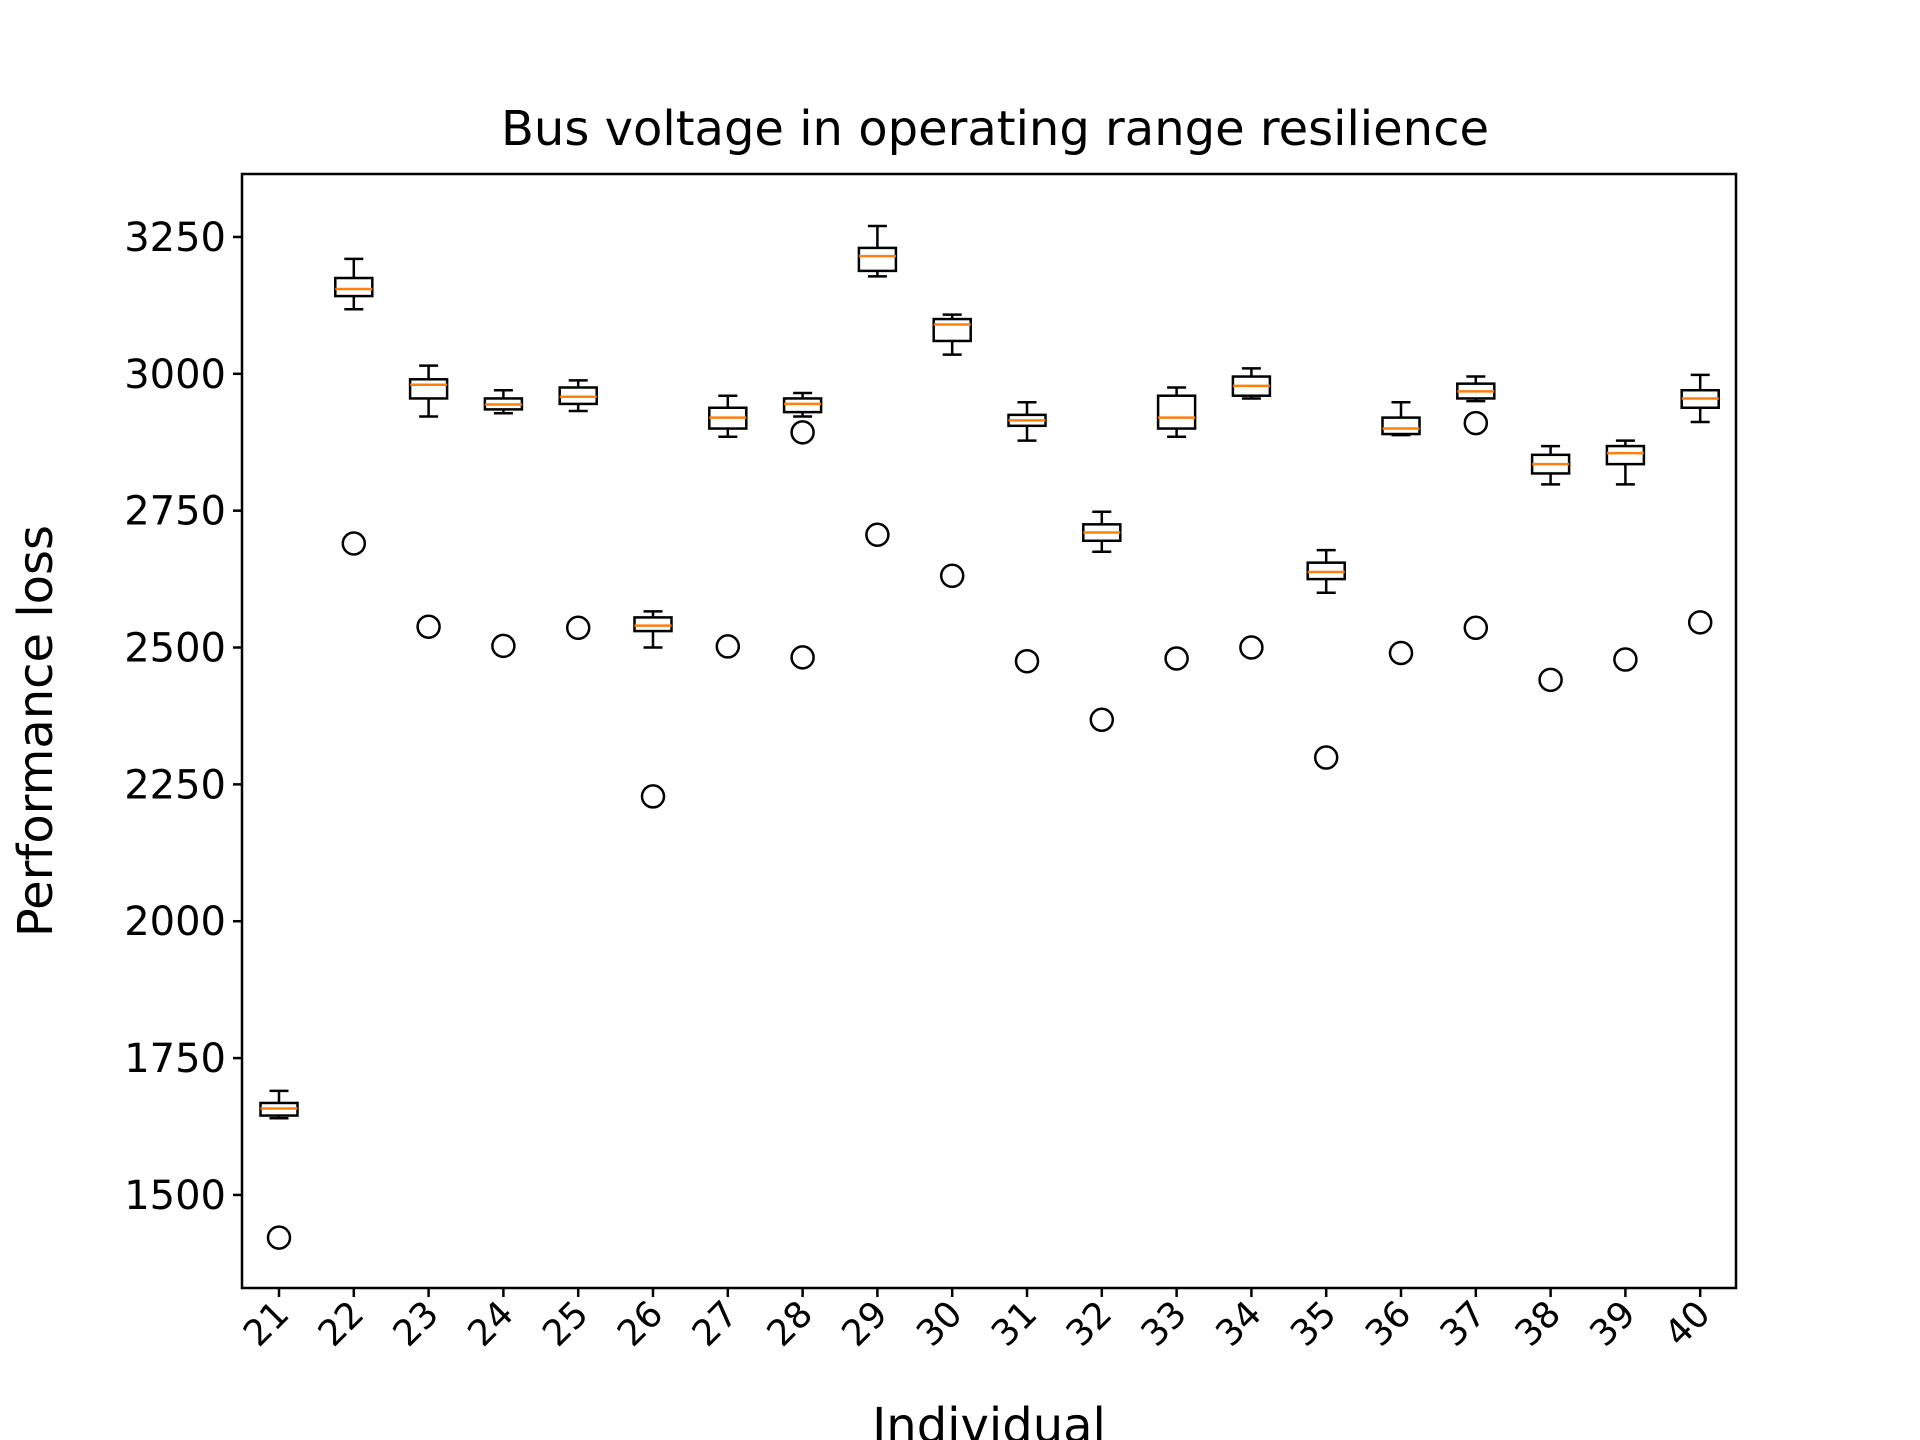 The width and height of the screenshot is (1920, 1440). What do you see at coordinates (977, 1321) in the screenshot?
I see `x-axis: 21 22 23 24 25 26 27 28 29 30 31 32 33 34 35 36 37 38 39 40` at bounding box center [977, 1321].